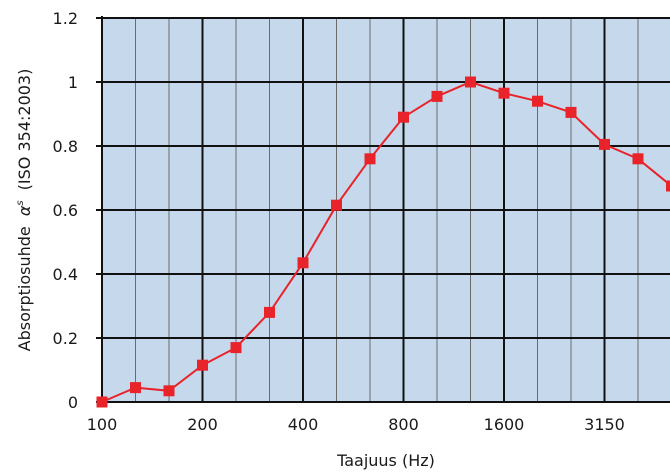 The width and height of the screenshot is (670, 475). What do you see at coordinates (356, 424) in the screenshot?
I see `x-tick-labels: 100 200 400 800 1600 3150` at bounding box center [356, 424].